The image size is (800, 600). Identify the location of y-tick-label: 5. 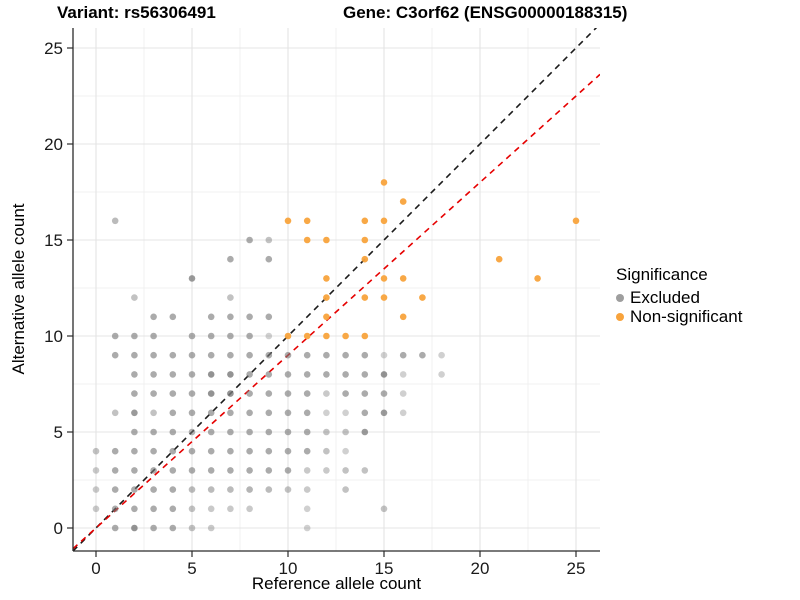
(58, 432).